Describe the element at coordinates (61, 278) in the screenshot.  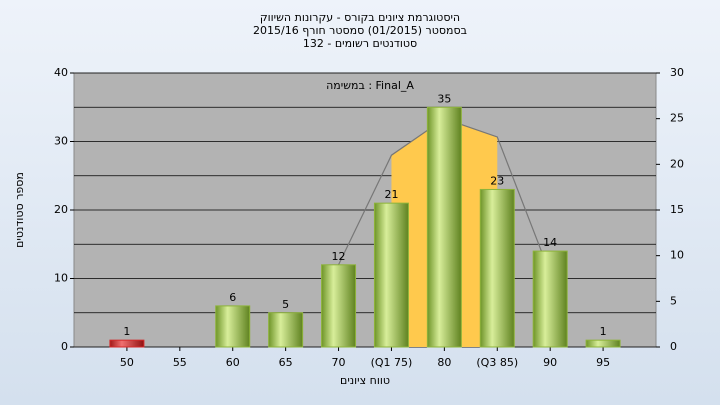
I see `y-tick-label: 10` at that location.